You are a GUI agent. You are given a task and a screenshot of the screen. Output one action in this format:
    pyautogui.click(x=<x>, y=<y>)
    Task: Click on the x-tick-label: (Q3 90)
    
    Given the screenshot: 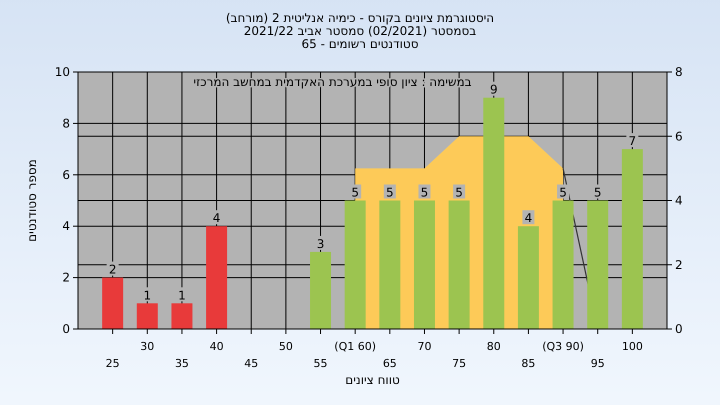 What is the action you would take?
    pyautogui.click(x=563, y=346)
    